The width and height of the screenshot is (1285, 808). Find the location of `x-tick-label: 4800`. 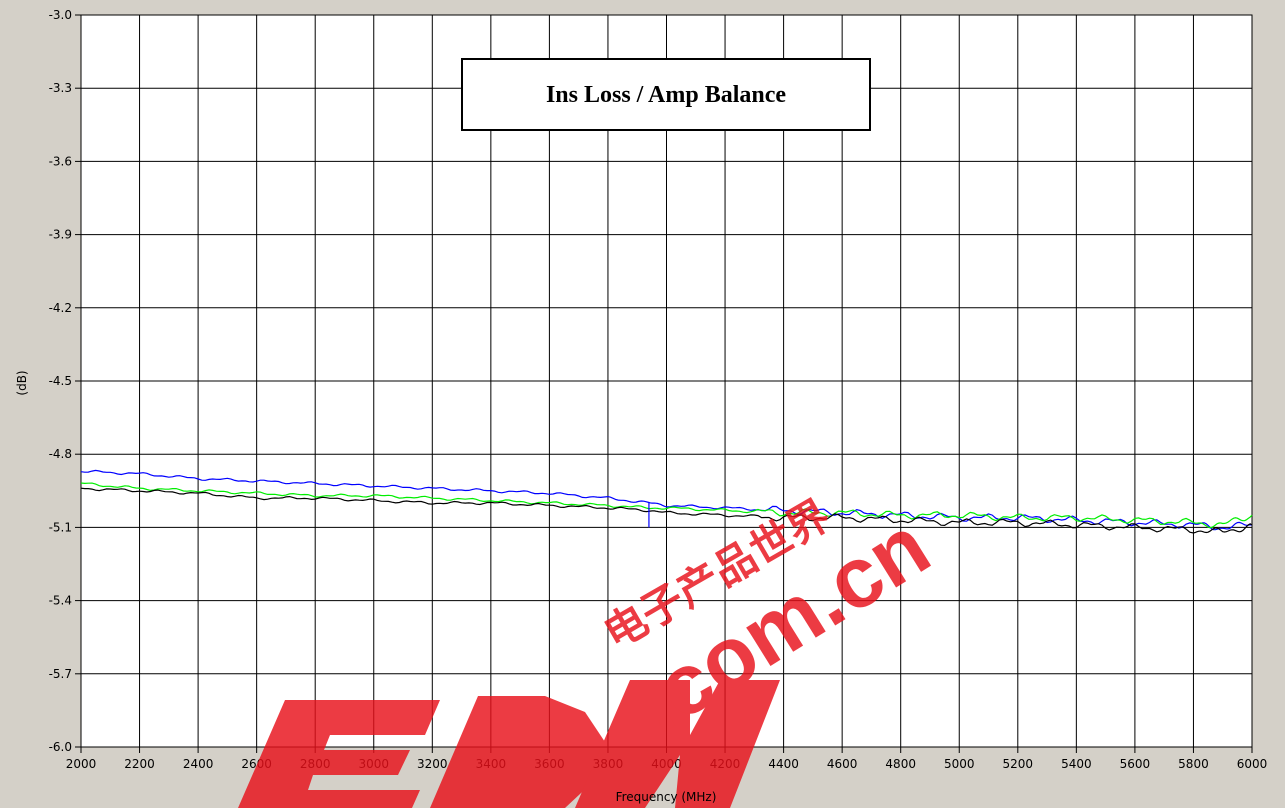

x-tick-label: 4800 is located at coordinates (900, 764).